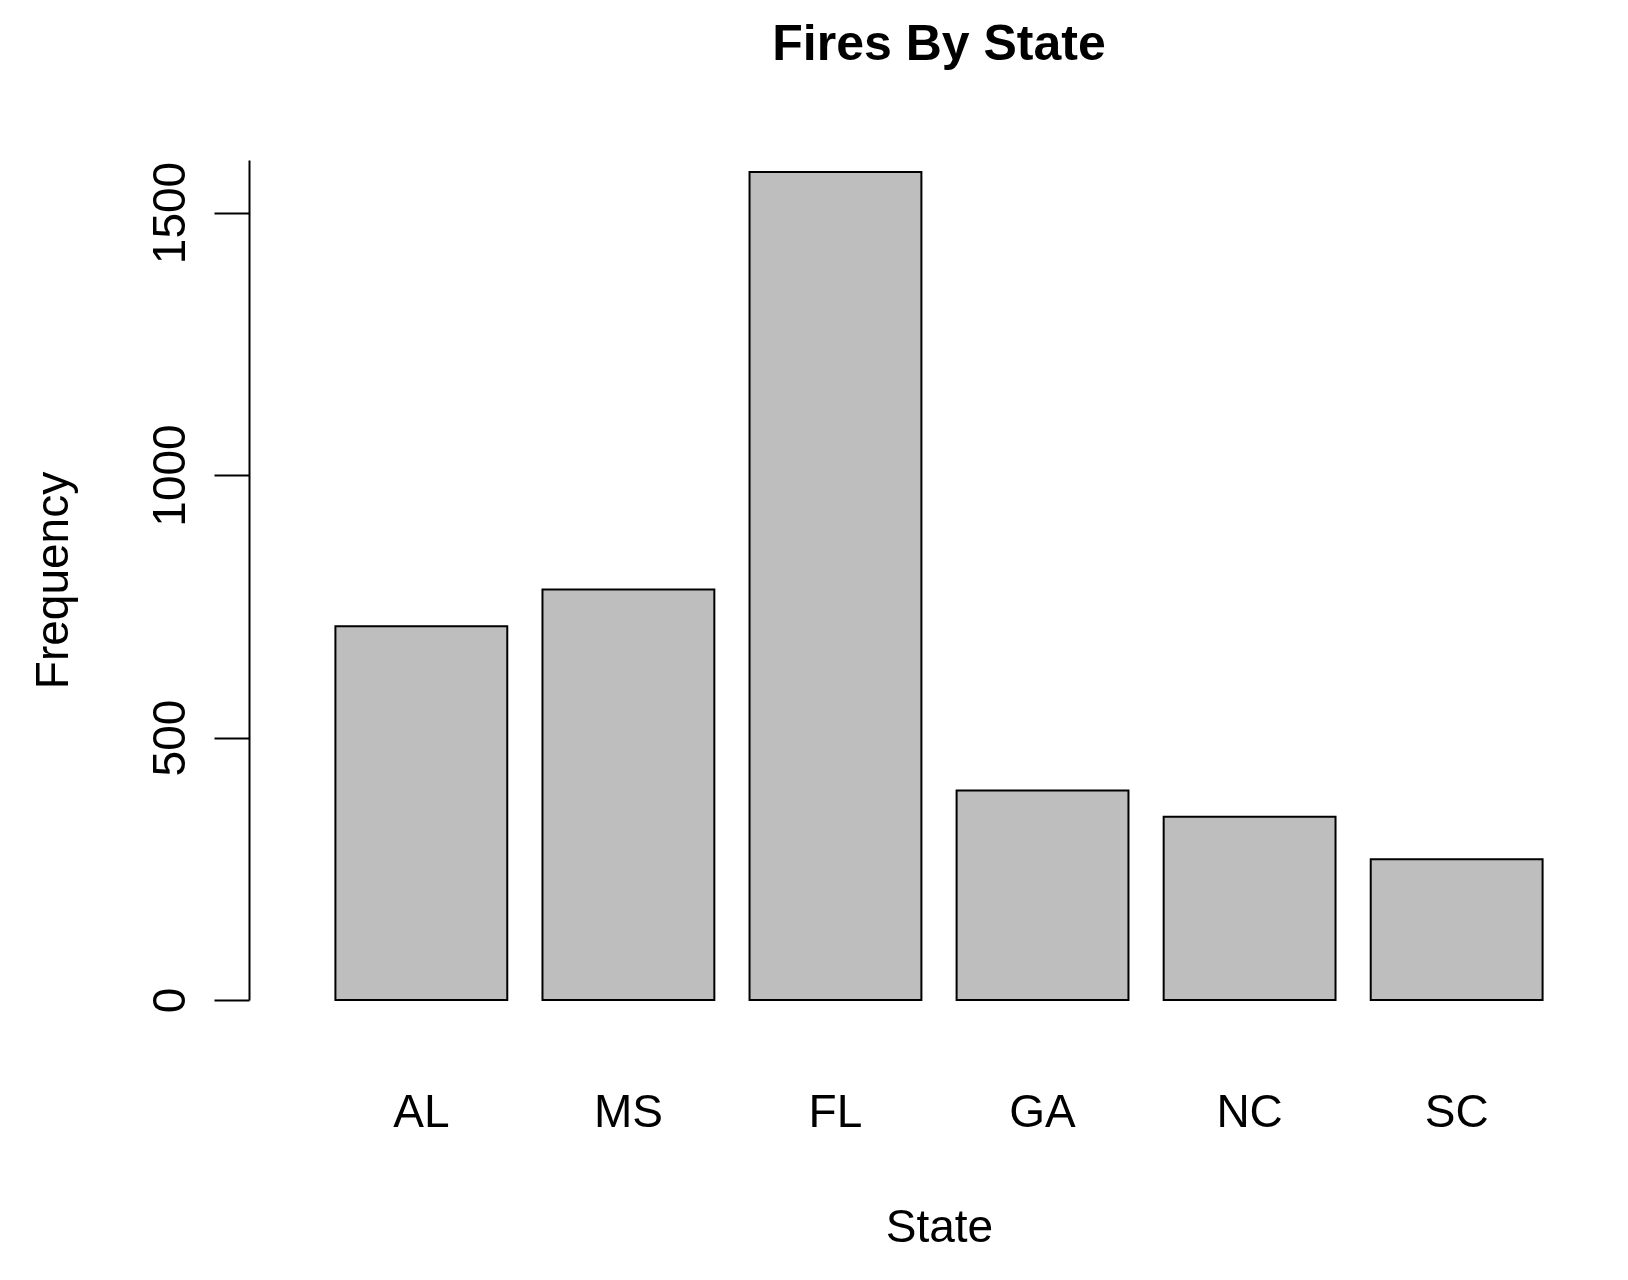  What do you see at coordinates (628, 1110) in the screenshot?
I see `x-tick-label: MS` at bounding box center [628, 1110].